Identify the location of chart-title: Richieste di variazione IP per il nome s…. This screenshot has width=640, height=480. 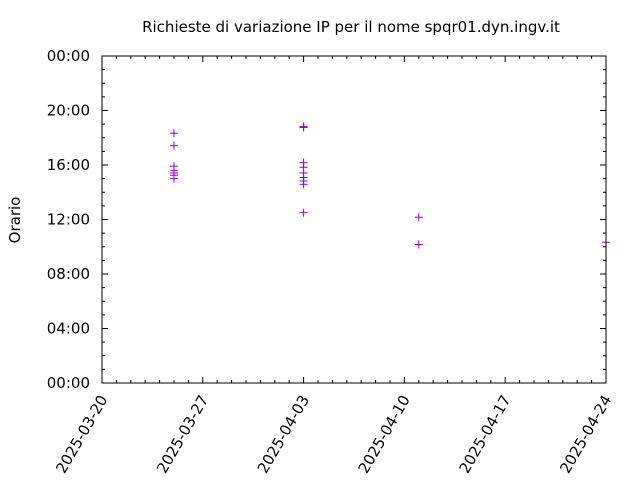
(351, 27).